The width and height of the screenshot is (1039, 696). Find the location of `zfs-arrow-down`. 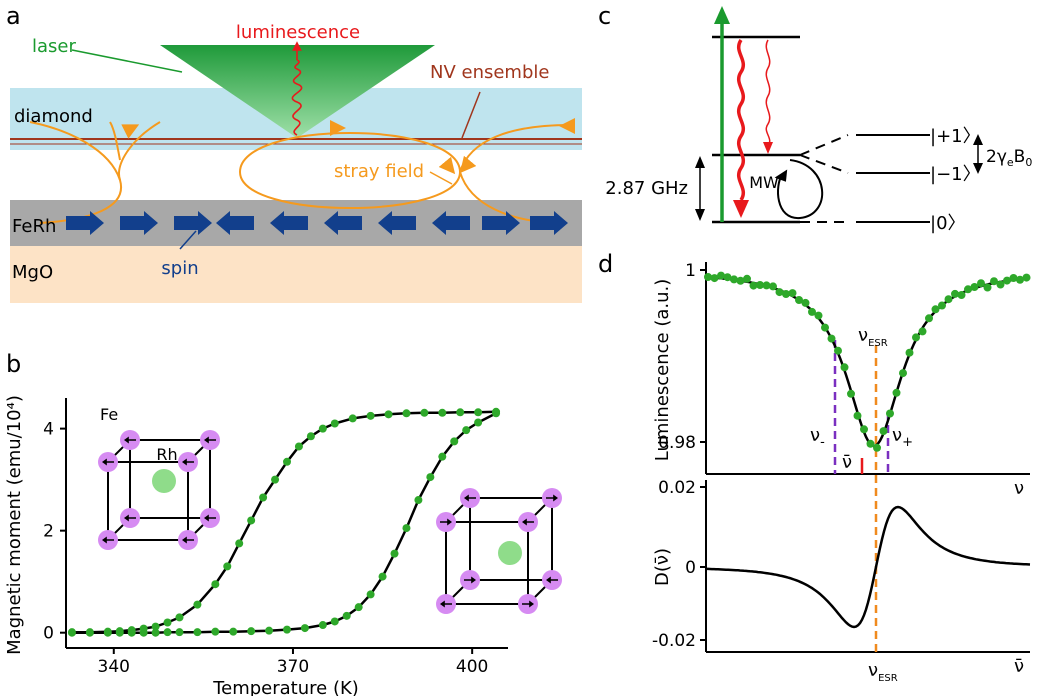

zfs-arrow-down is located at coordinates (700, 215).